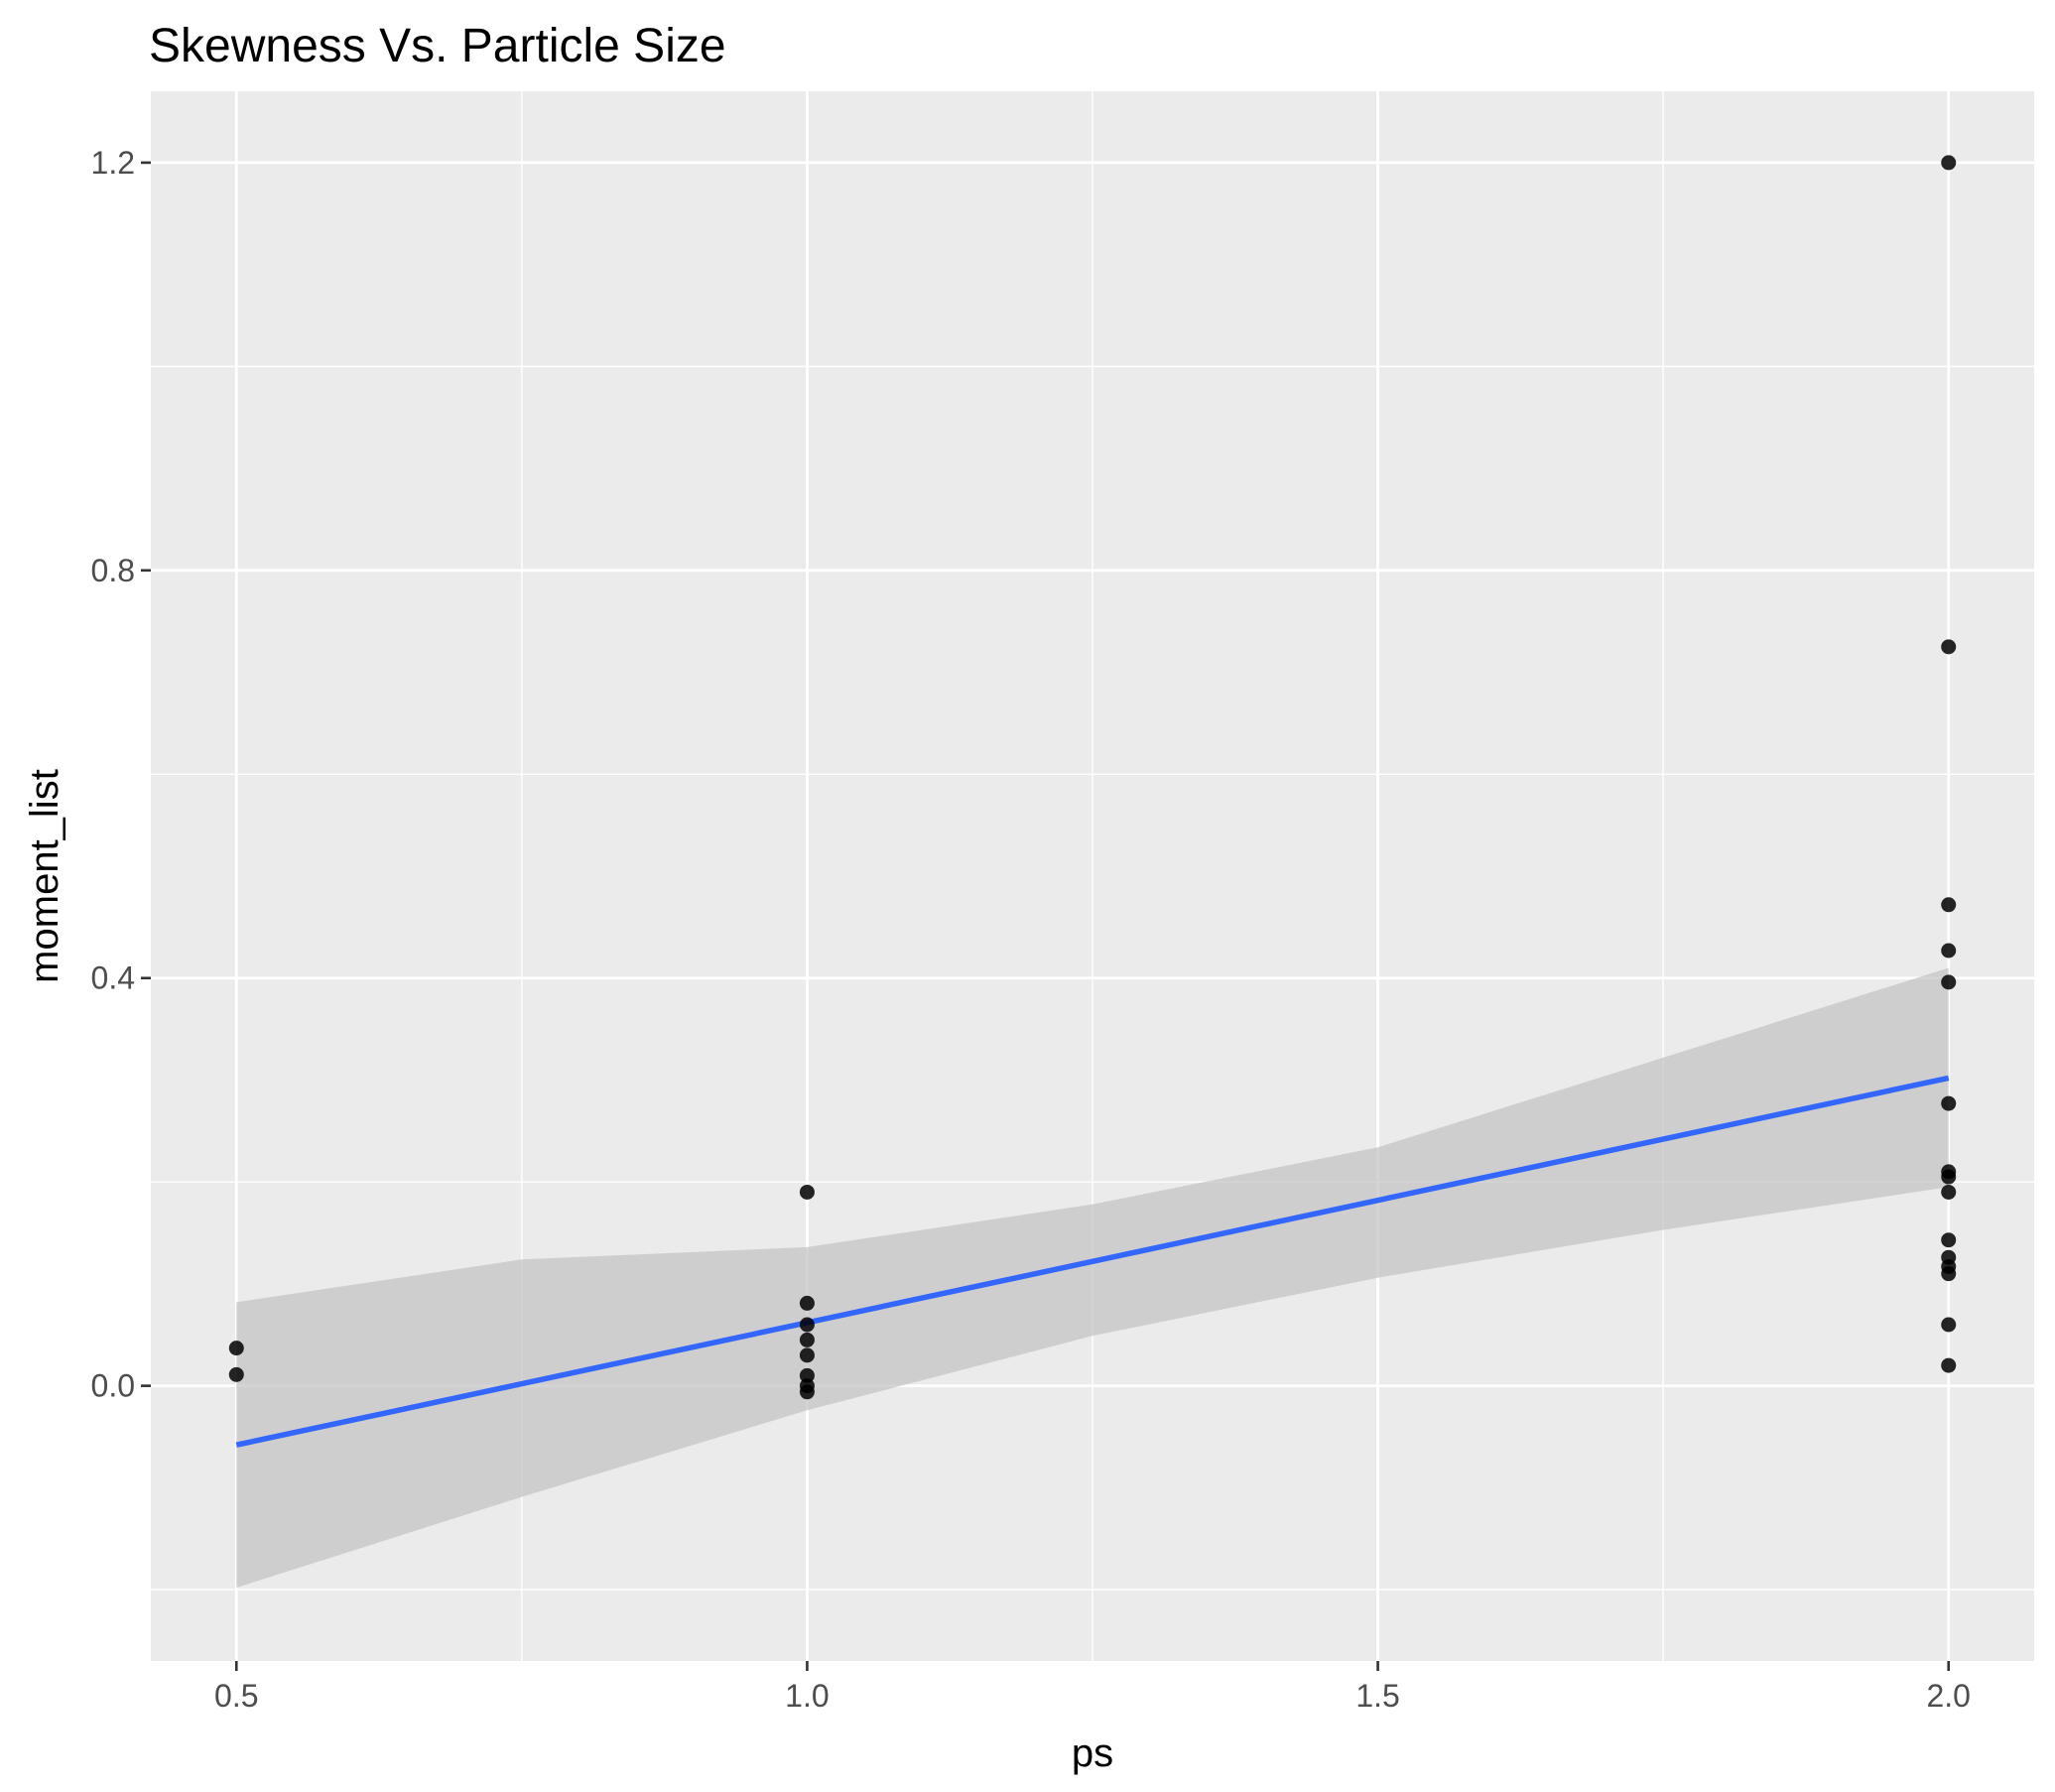 This screenshot has height=1792, width=2055. Describe the element at coordinates (807, 1696) in the screenshot. I see `x-tick-label: 1.0` at that location.